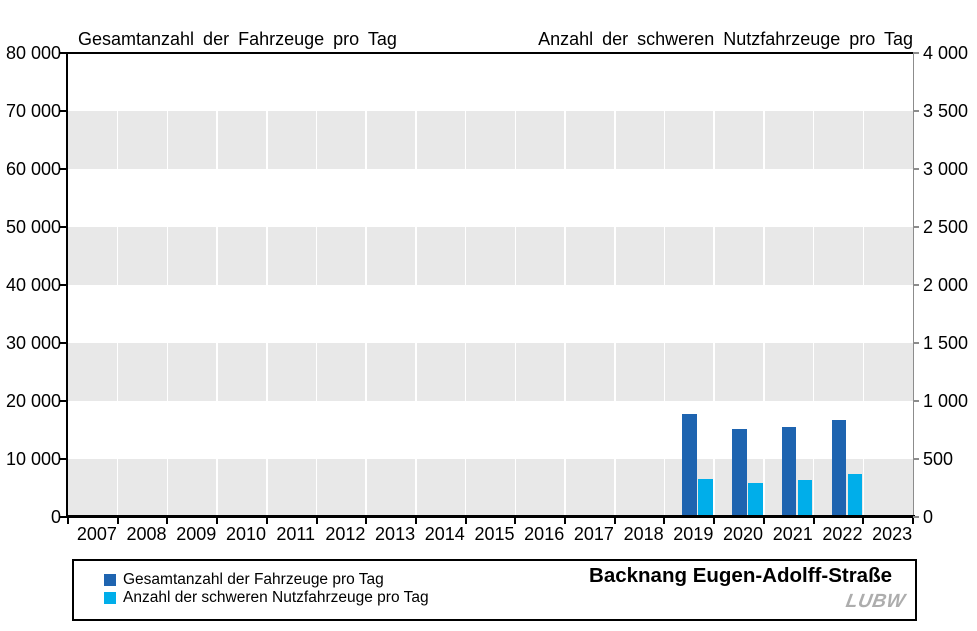 The height and width of the screenshot is (631, 977). I want to click on lubw-logo: LUBW, so click(875, 601).